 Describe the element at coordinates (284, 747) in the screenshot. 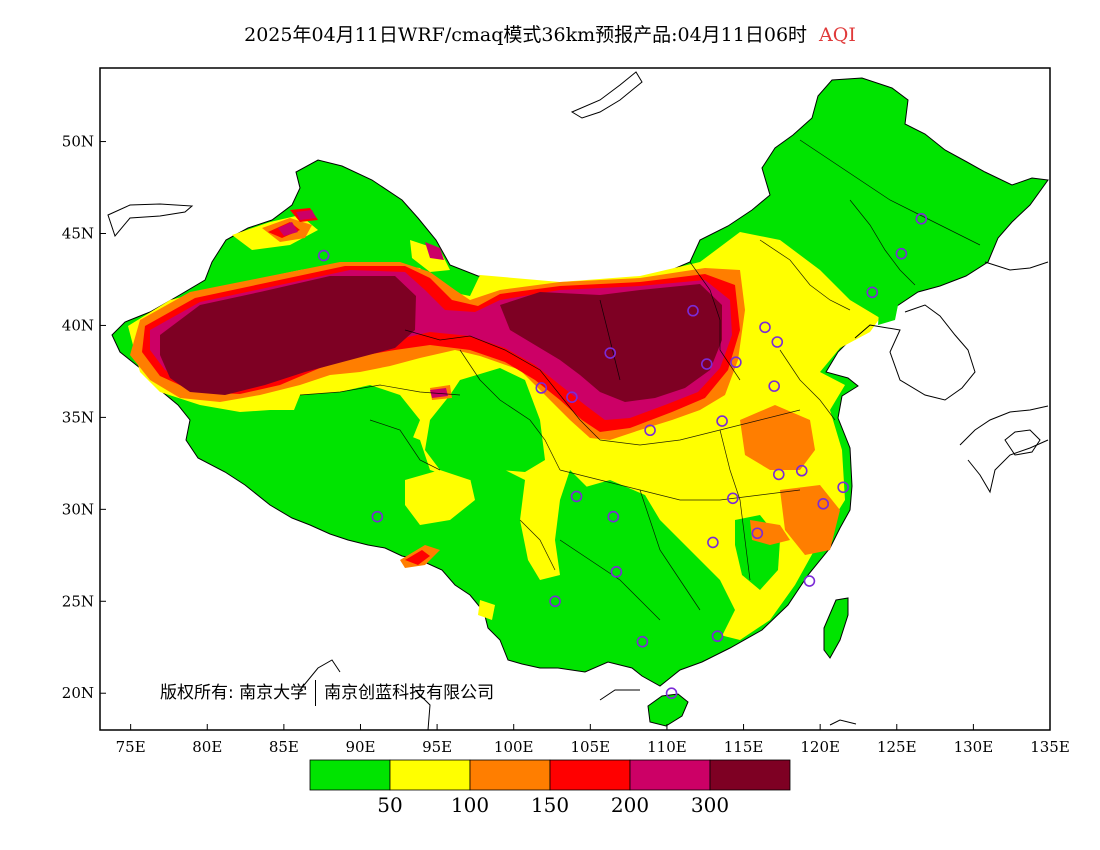

I see `lon-tick-label: 85E` at that location.